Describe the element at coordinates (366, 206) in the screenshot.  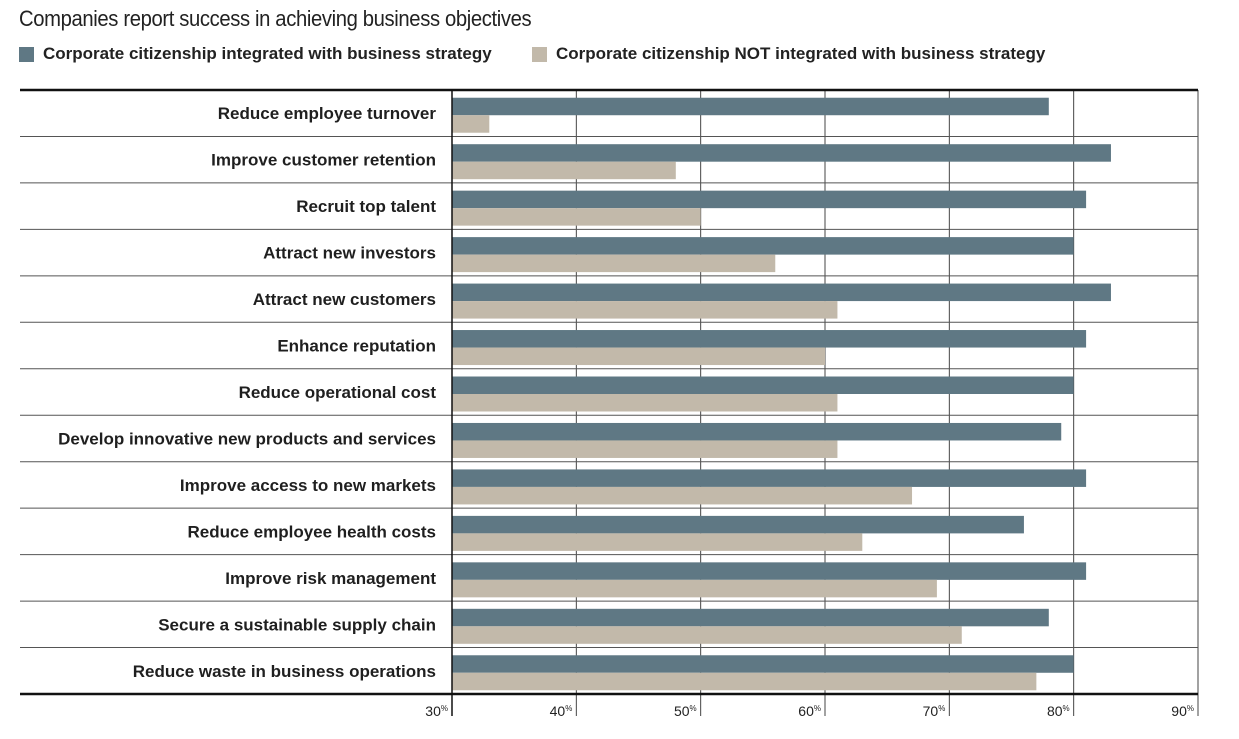
I see `category-label: Recruit top talent` at that location.